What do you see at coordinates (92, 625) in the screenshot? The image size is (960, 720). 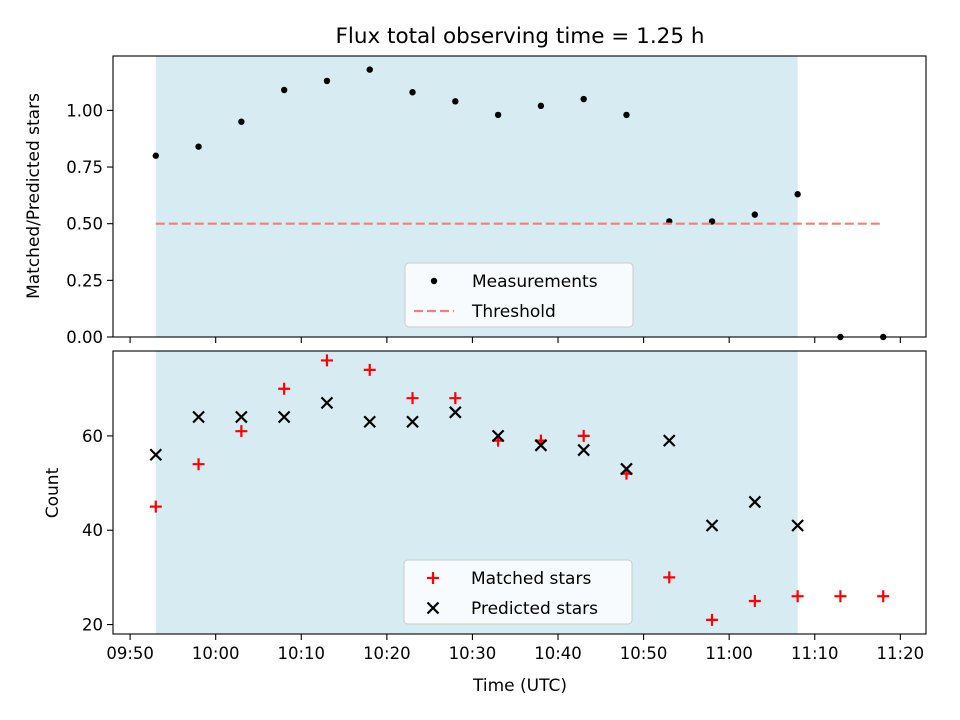 I see `y-tick-label: 20` at bounding box center [92, 625].